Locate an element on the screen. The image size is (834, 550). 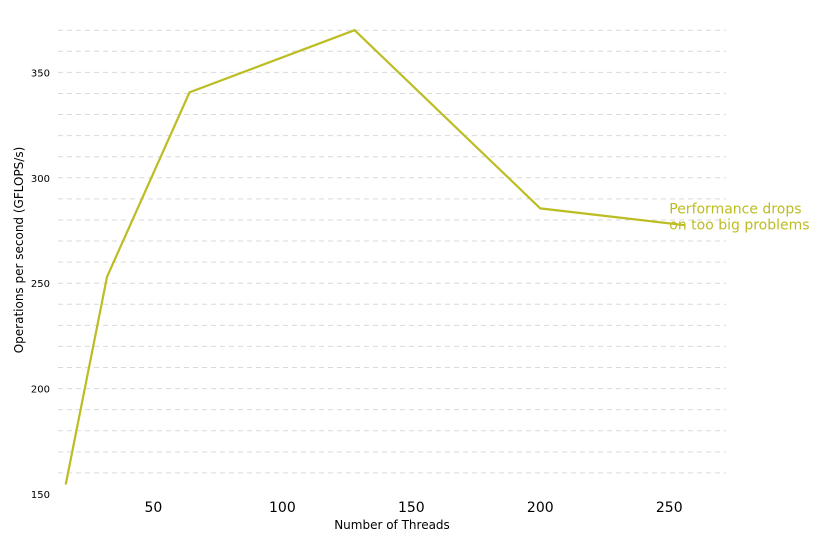
x-tick-label: 150 is located at coordinates (411, 508).